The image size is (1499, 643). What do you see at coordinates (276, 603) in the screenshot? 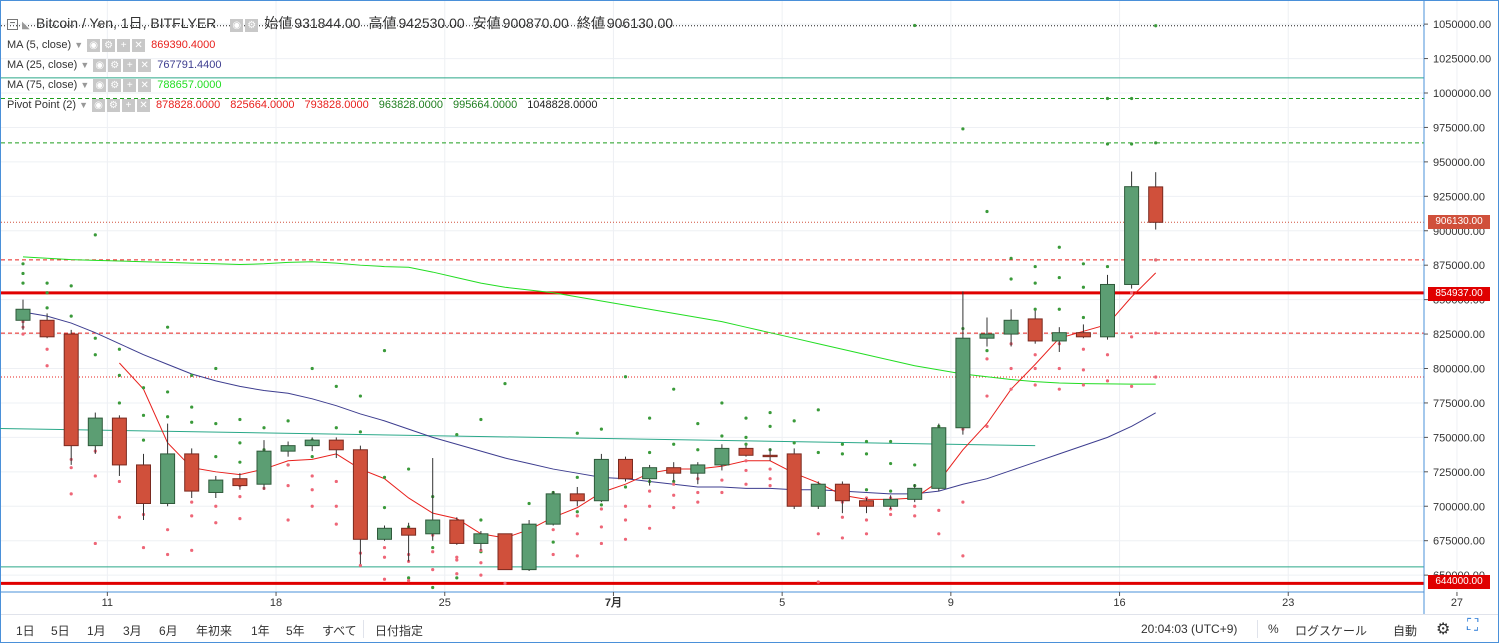
I see `time-tick-label: 18` at bounding box center [276, 603].